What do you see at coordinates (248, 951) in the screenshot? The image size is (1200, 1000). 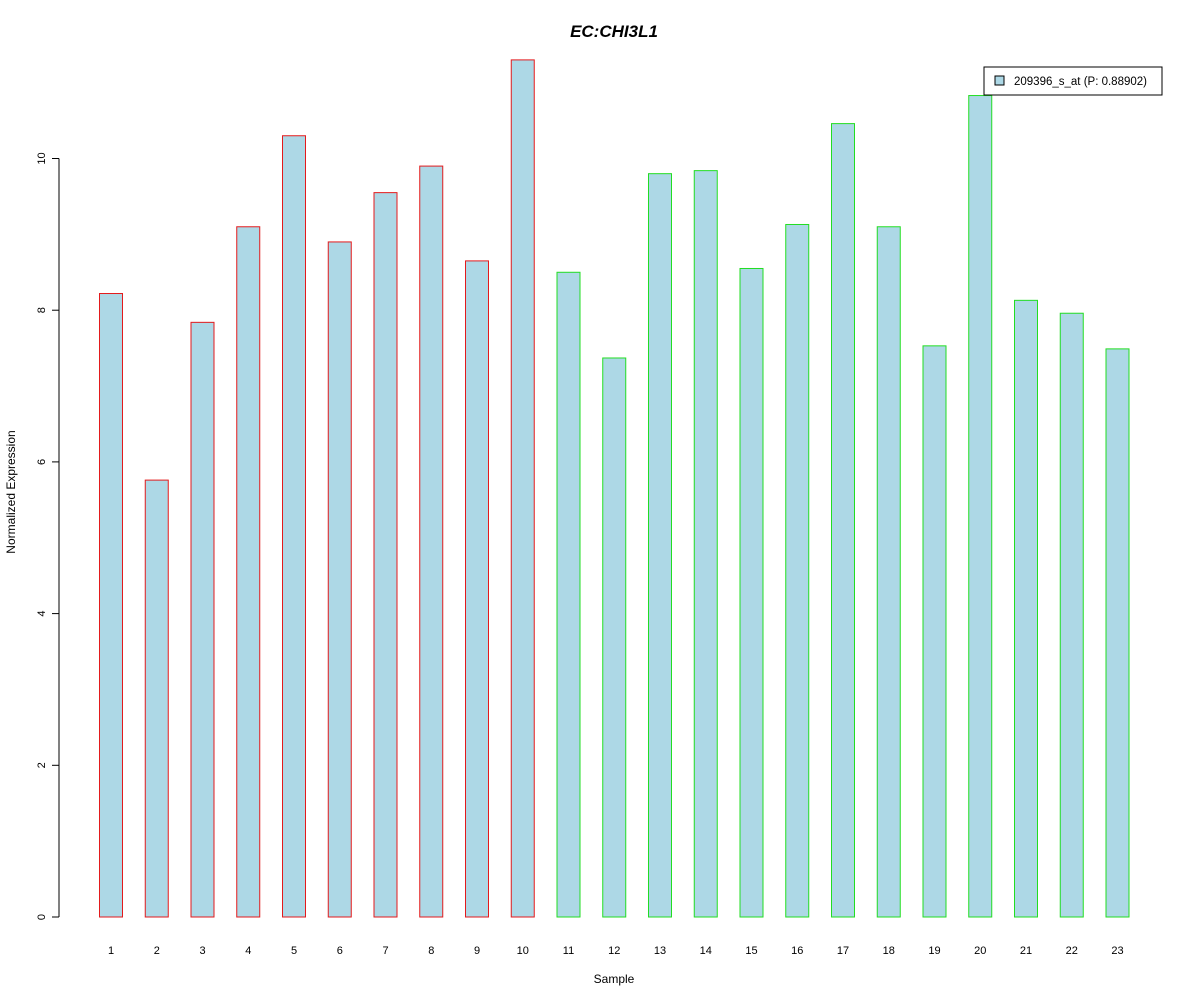 I see `x-tick-label: 4` at bounding box center [248, 951].